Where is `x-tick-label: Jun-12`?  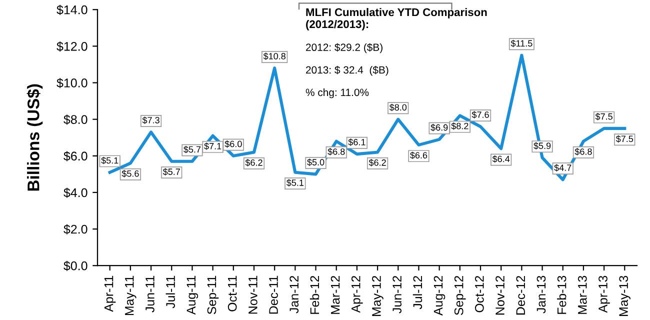
x-tick-label: Jun-12 is located at coordinates (397, 295).